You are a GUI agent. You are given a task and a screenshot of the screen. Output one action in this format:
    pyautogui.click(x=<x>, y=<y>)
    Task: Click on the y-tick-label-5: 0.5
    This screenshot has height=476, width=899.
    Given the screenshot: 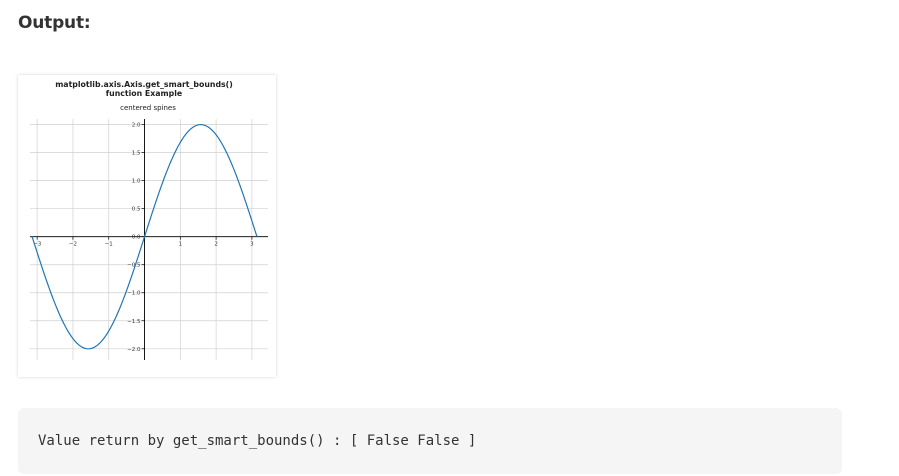 What is the action you would take?
    pyautogui.click(x=136, y=210)
    